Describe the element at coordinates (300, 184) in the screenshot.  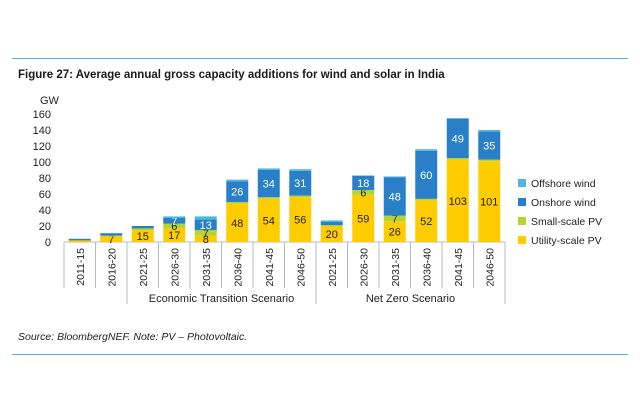
I see `data-label: 31` at that location.